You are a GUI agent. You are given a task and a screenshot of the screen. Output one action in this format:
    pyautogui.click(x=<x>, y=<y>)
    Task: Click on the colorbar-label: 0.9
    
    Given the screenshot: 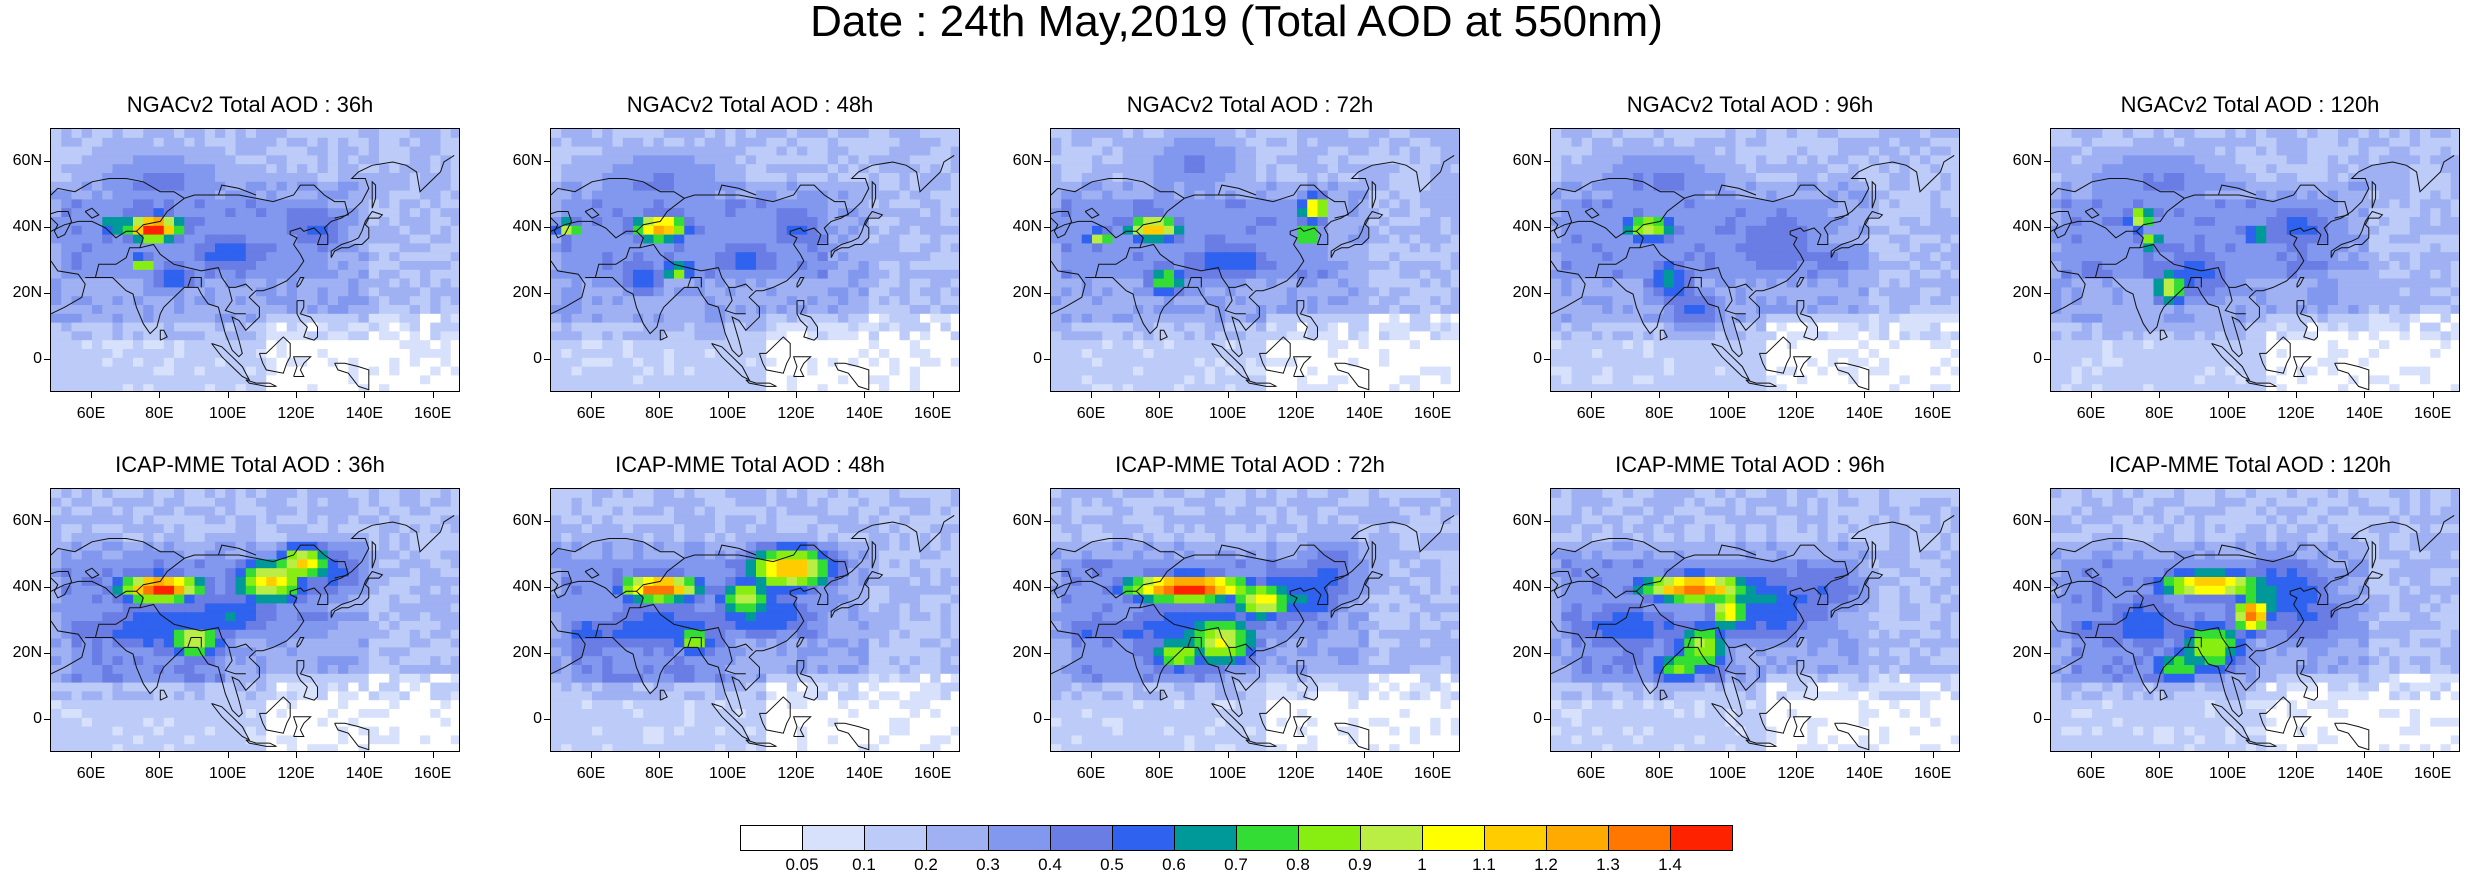 What is the action you would take?
    pyautogui.click(x=1360, y=864)
    